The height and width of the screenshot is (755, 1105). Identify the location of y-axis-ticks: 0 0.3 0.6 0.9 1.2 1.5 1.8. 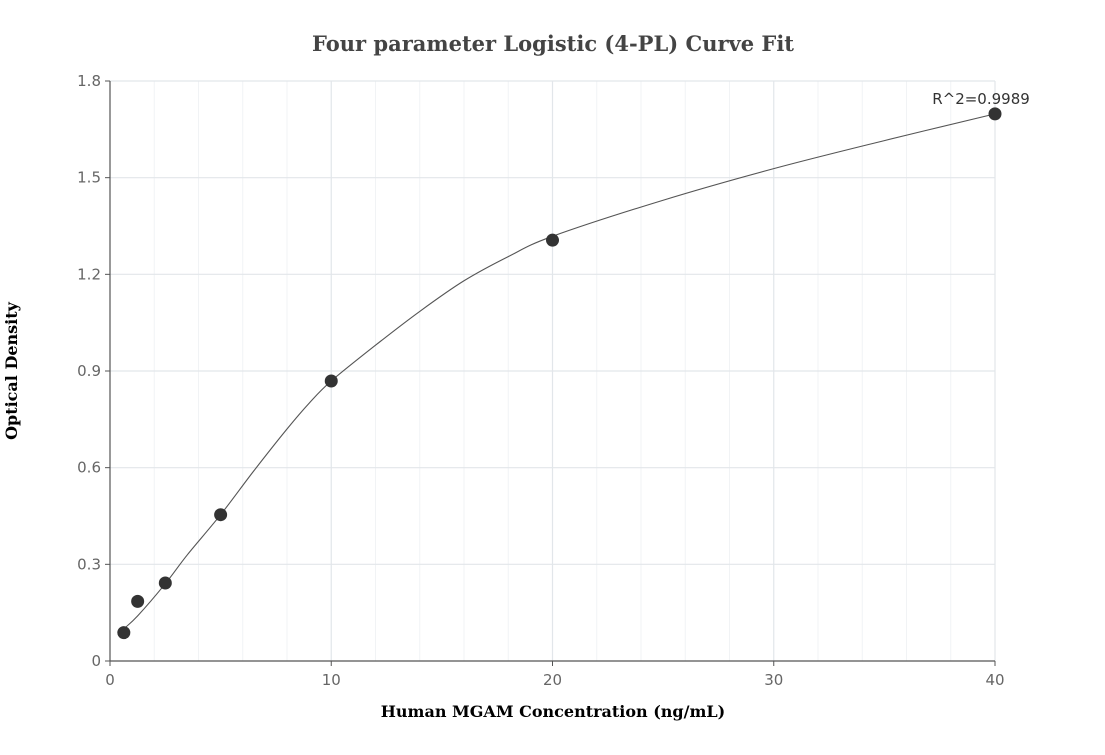
(93, 371).